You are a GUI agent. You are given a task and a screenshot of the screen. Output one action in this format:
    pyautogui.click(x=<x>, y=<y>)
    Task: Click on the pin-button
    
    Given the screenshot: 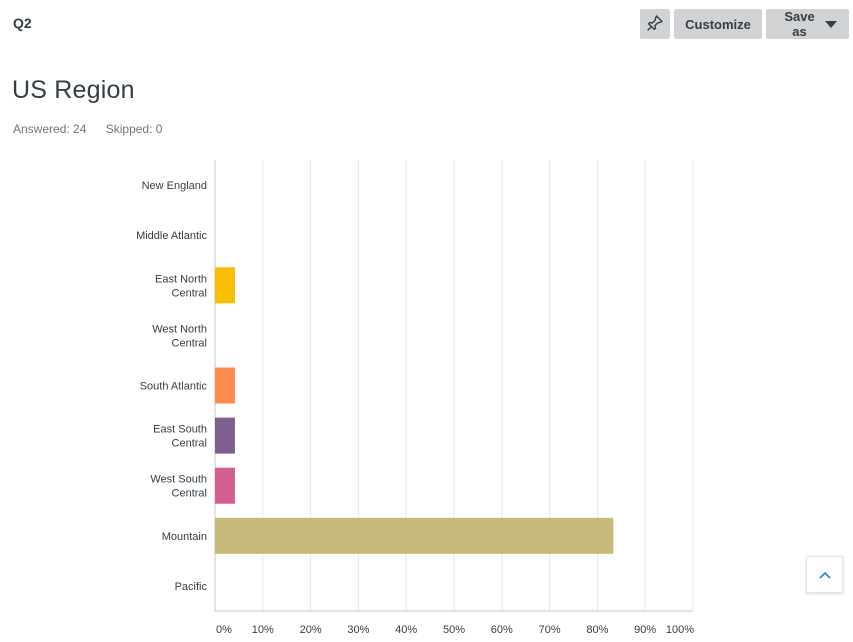 What is the action you would take?
    pyautogui.click(x=655, y=24)
    